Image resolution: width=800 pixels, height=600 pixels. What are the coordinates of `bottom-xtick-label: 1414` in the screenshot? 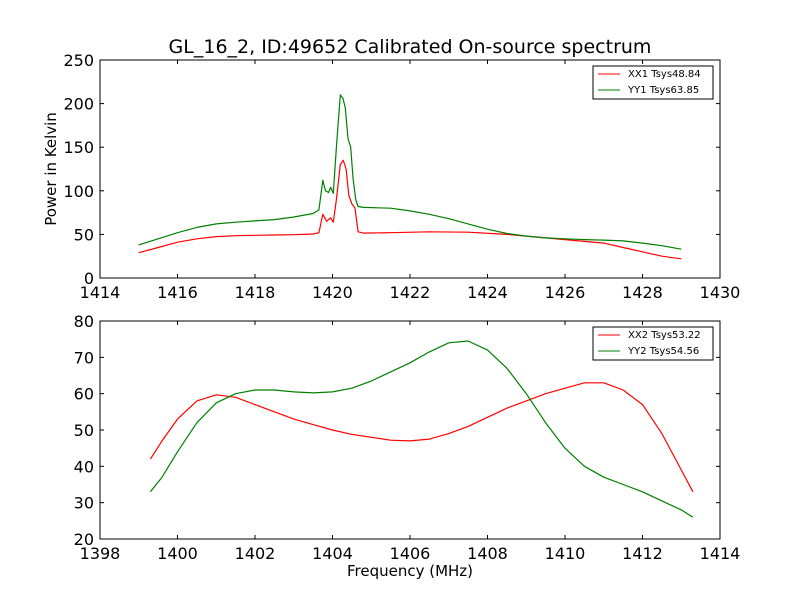 It's located at (720, 553).